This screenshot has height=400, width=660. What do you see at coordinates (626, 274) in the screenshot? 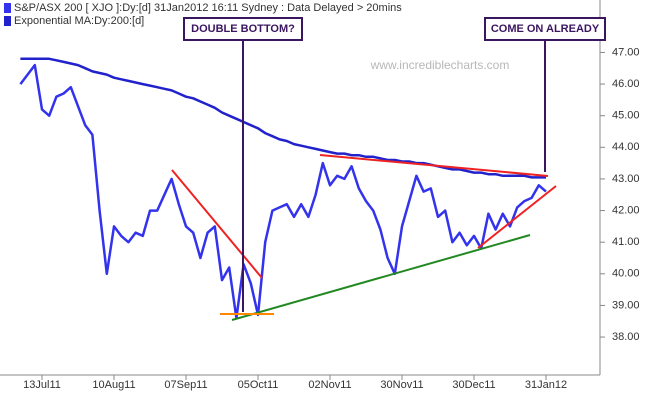
I see `y-tick-label: 40.00` at bounding box center [626, 274].